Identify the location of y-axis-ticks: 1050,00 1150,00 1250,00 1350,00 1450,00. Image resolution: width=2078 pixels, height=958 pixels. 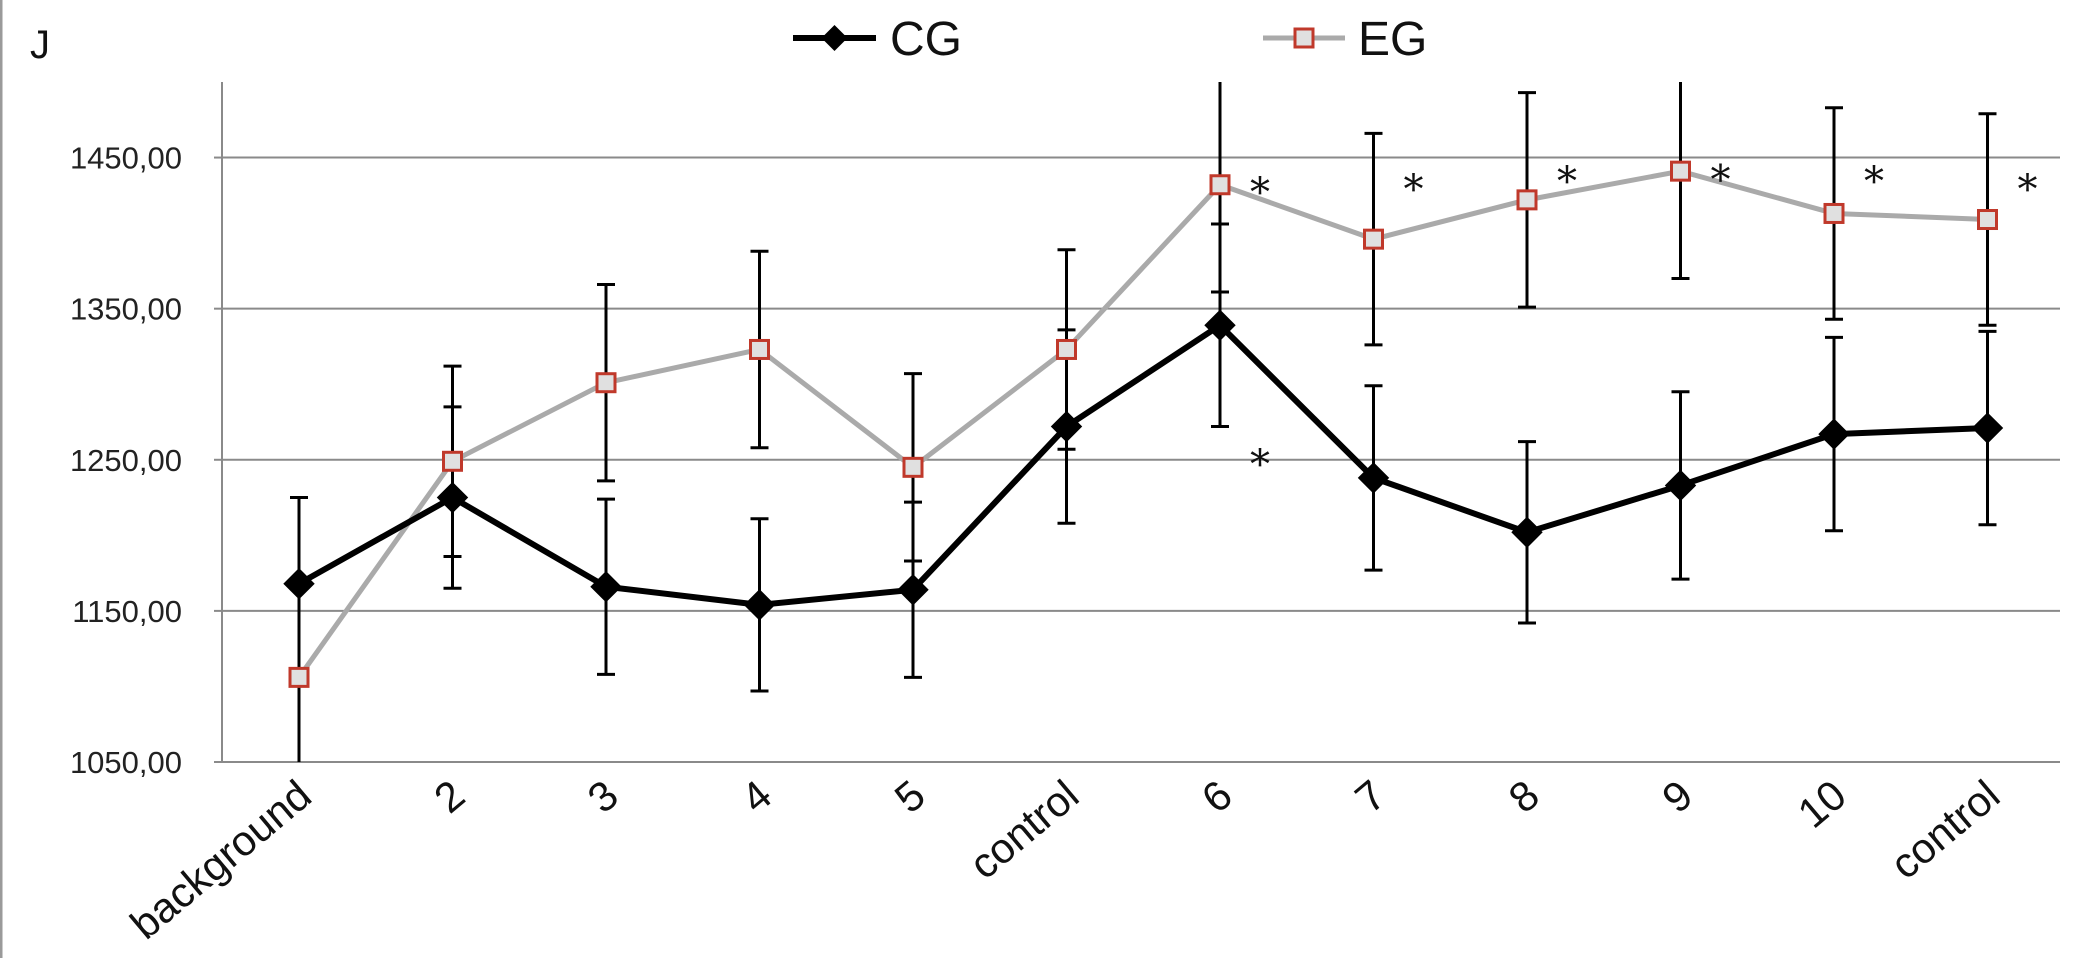
(146, 460).